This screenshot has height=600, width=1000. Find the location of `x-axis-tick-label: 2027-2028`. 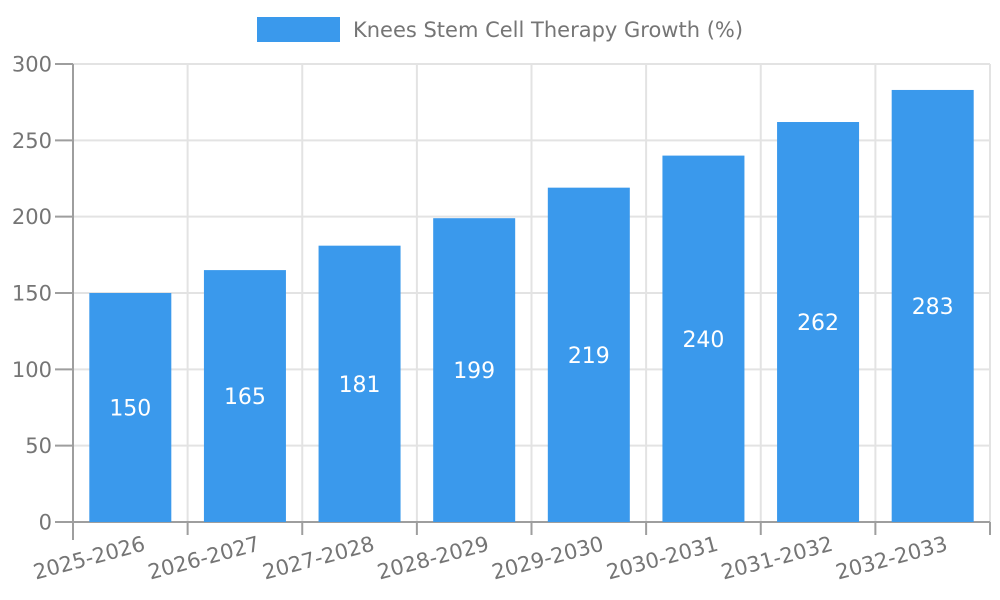

x-axis-tick-label: 2027-2028 is located at coordinates (318, 558).